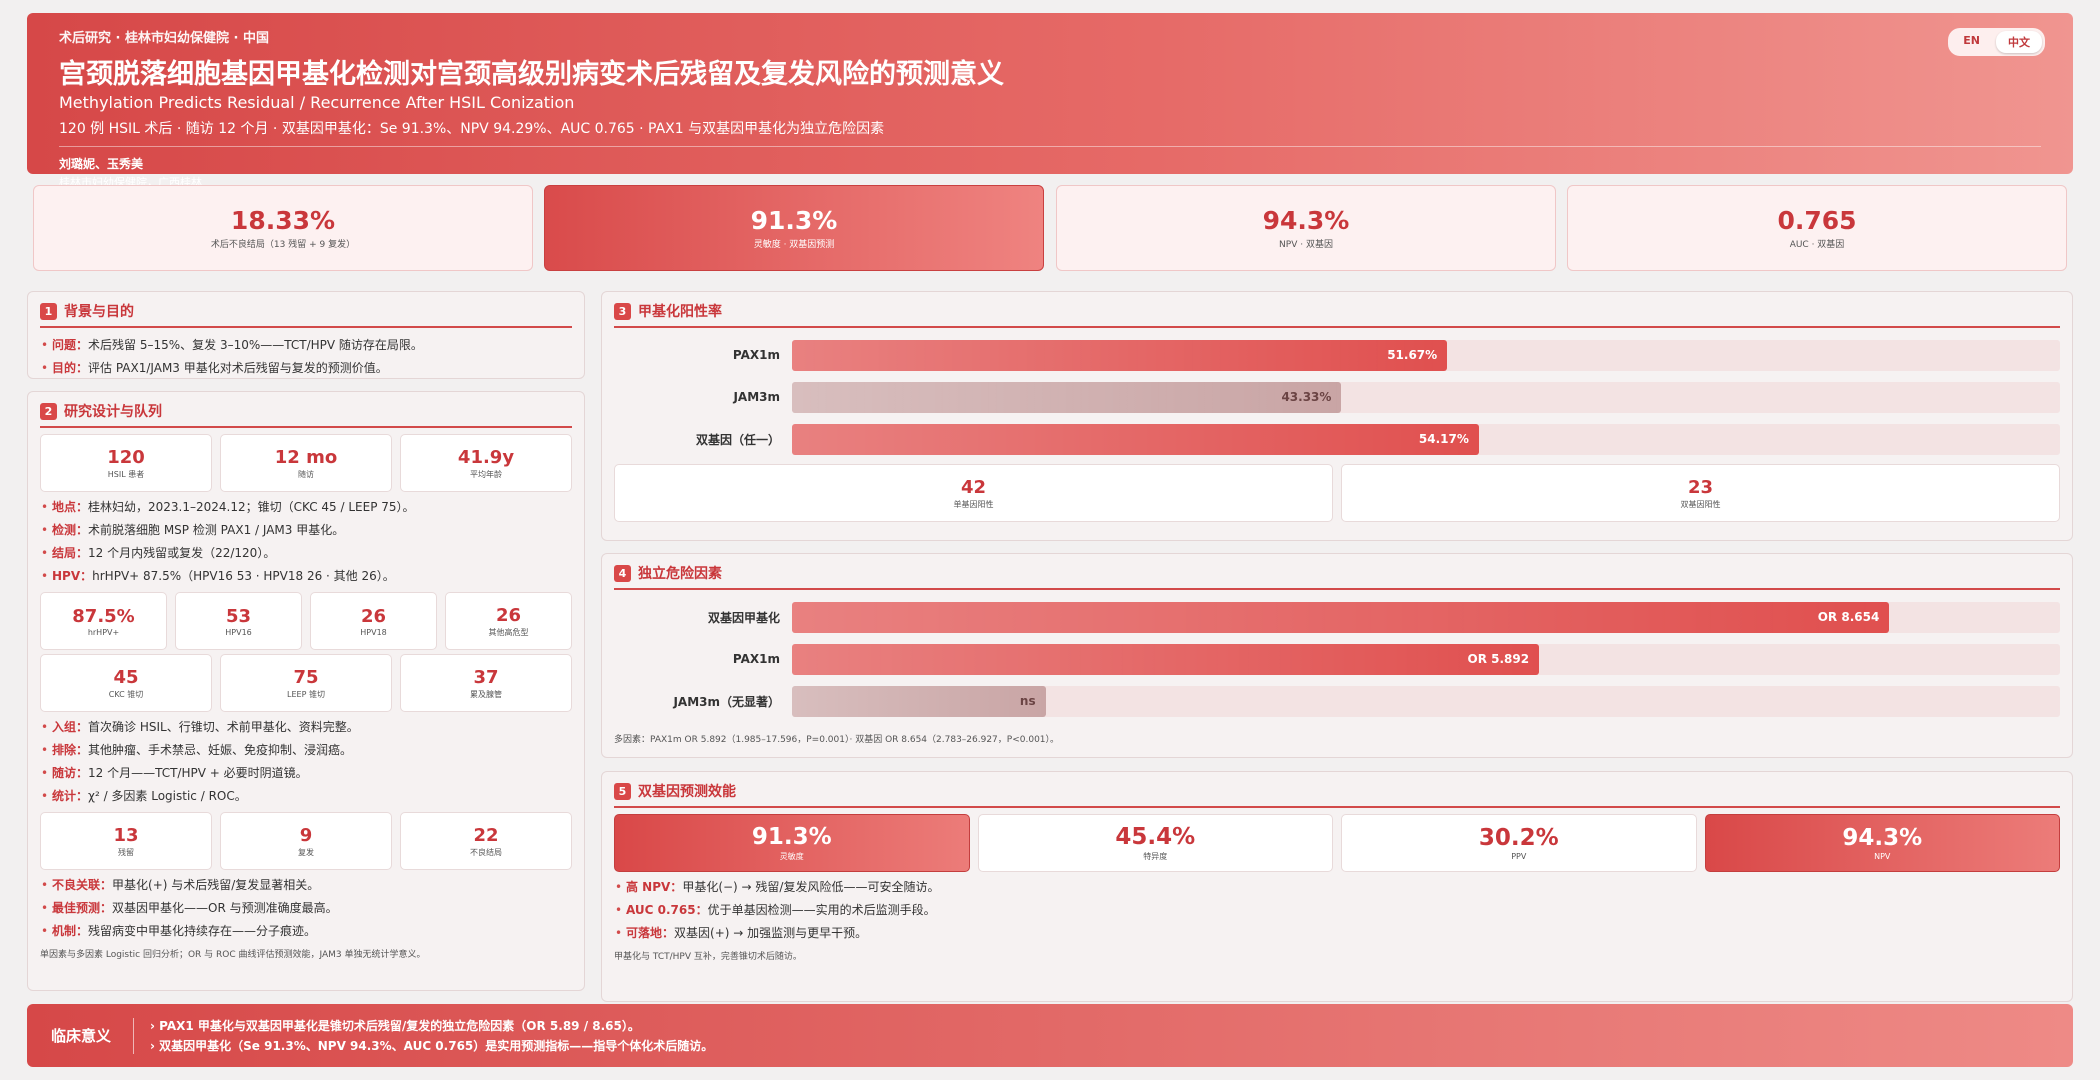 Image resolution: width=2100 pixels, height=1080 pixels. I want to click on bar-track: OR 5.892, so click(1426, 659).